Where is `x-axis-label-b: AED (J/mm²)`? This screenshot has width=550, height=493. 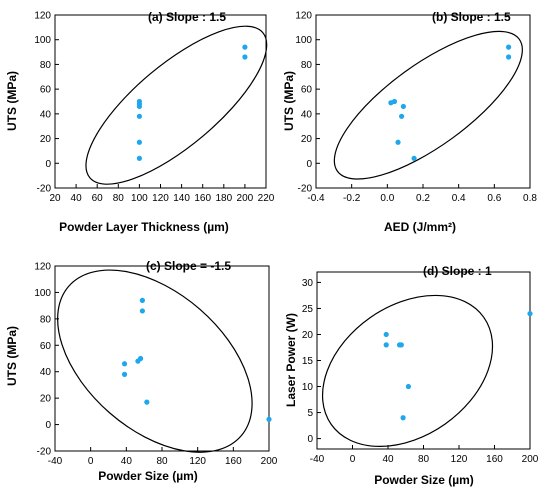 x-axis-label-b: AED (J/mm²) is located at coordinates (420, 227).